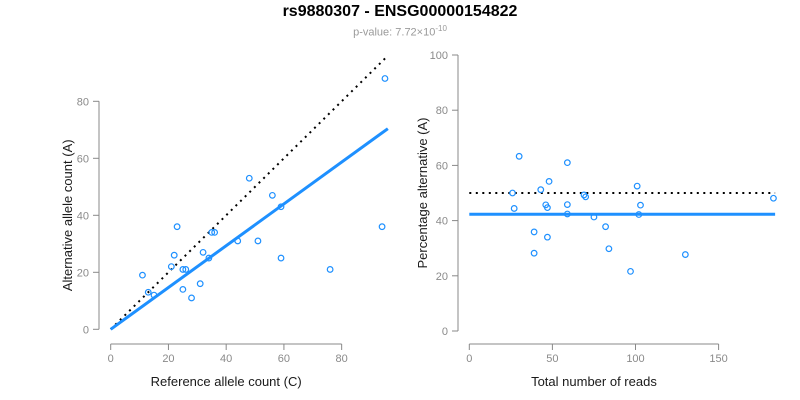  Describe the element at coordinates (394, 32) in the screenshot. I see `p-value-text: p-value: 7.72×10` at that location.